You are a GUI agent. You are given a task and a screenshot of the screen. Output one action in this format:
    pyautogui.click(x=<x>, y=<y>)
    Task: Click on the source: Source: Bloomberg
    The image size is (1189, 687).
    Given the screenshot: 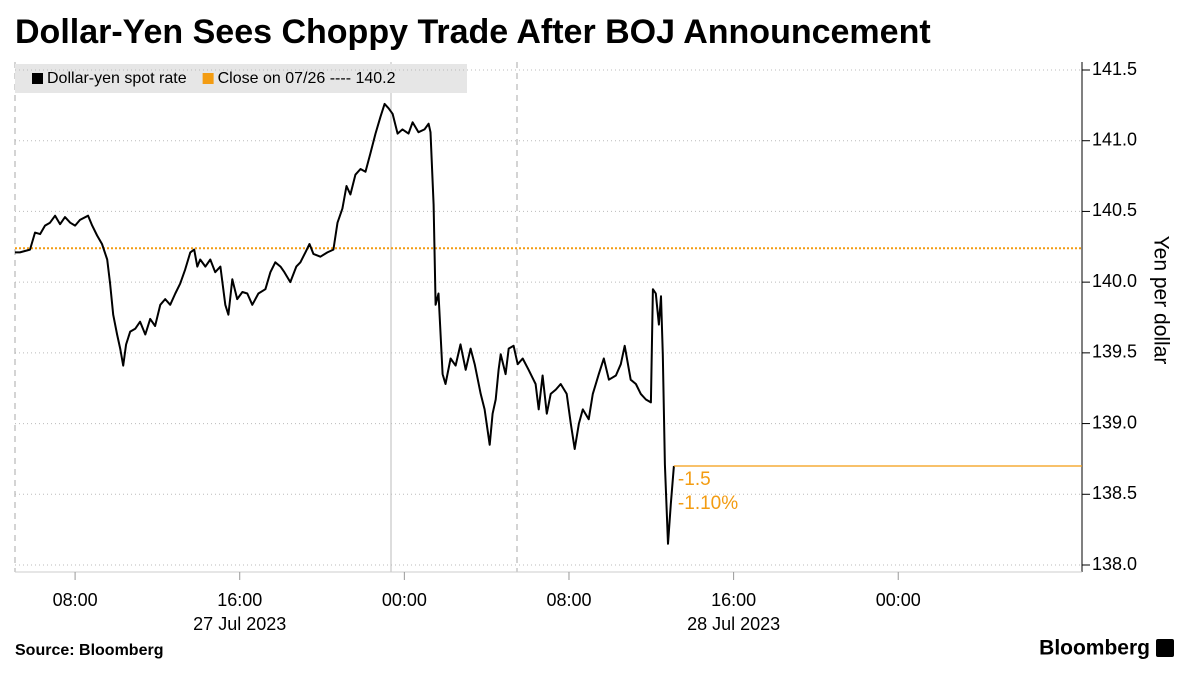 What is the action you would take?
    pyautogui.click(x=89, y=650)
    